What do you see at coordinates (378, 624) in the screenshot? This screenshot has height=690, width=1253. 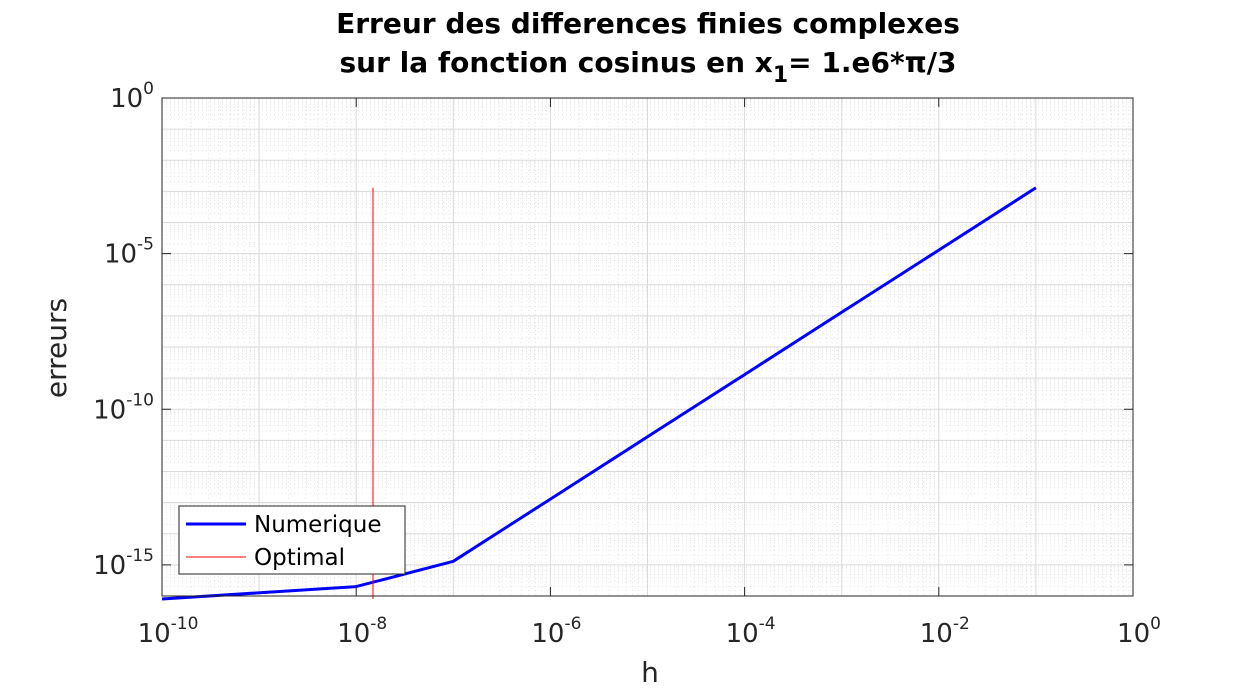 I see `x-tick-exponent: -8` at bounding box center [378, 624].